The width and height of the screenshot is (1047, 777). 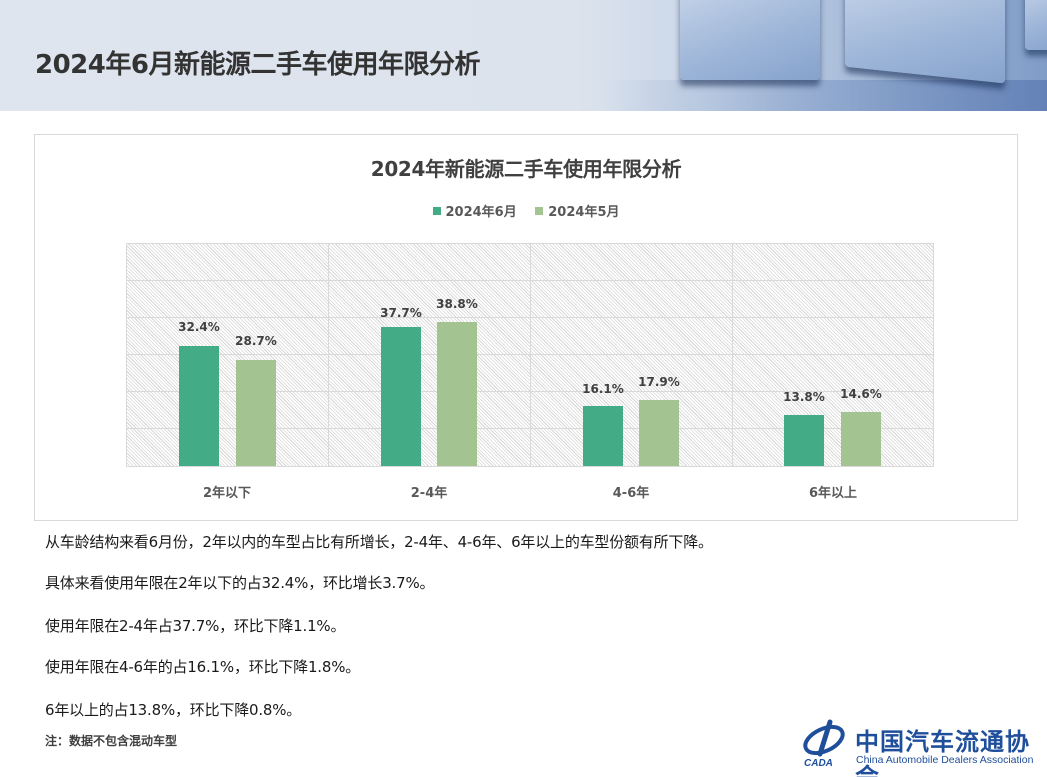 I want to click on data-label: 37.7%, so click(x=401, y=313).